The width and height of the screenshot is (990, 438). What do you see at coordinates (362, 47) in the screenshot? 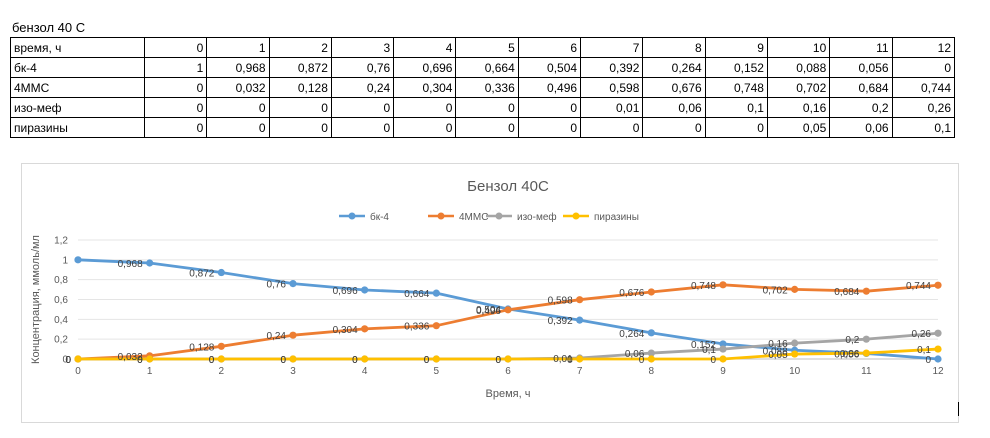
I see `table-column-header: 3` at bounding box center [362, 47].